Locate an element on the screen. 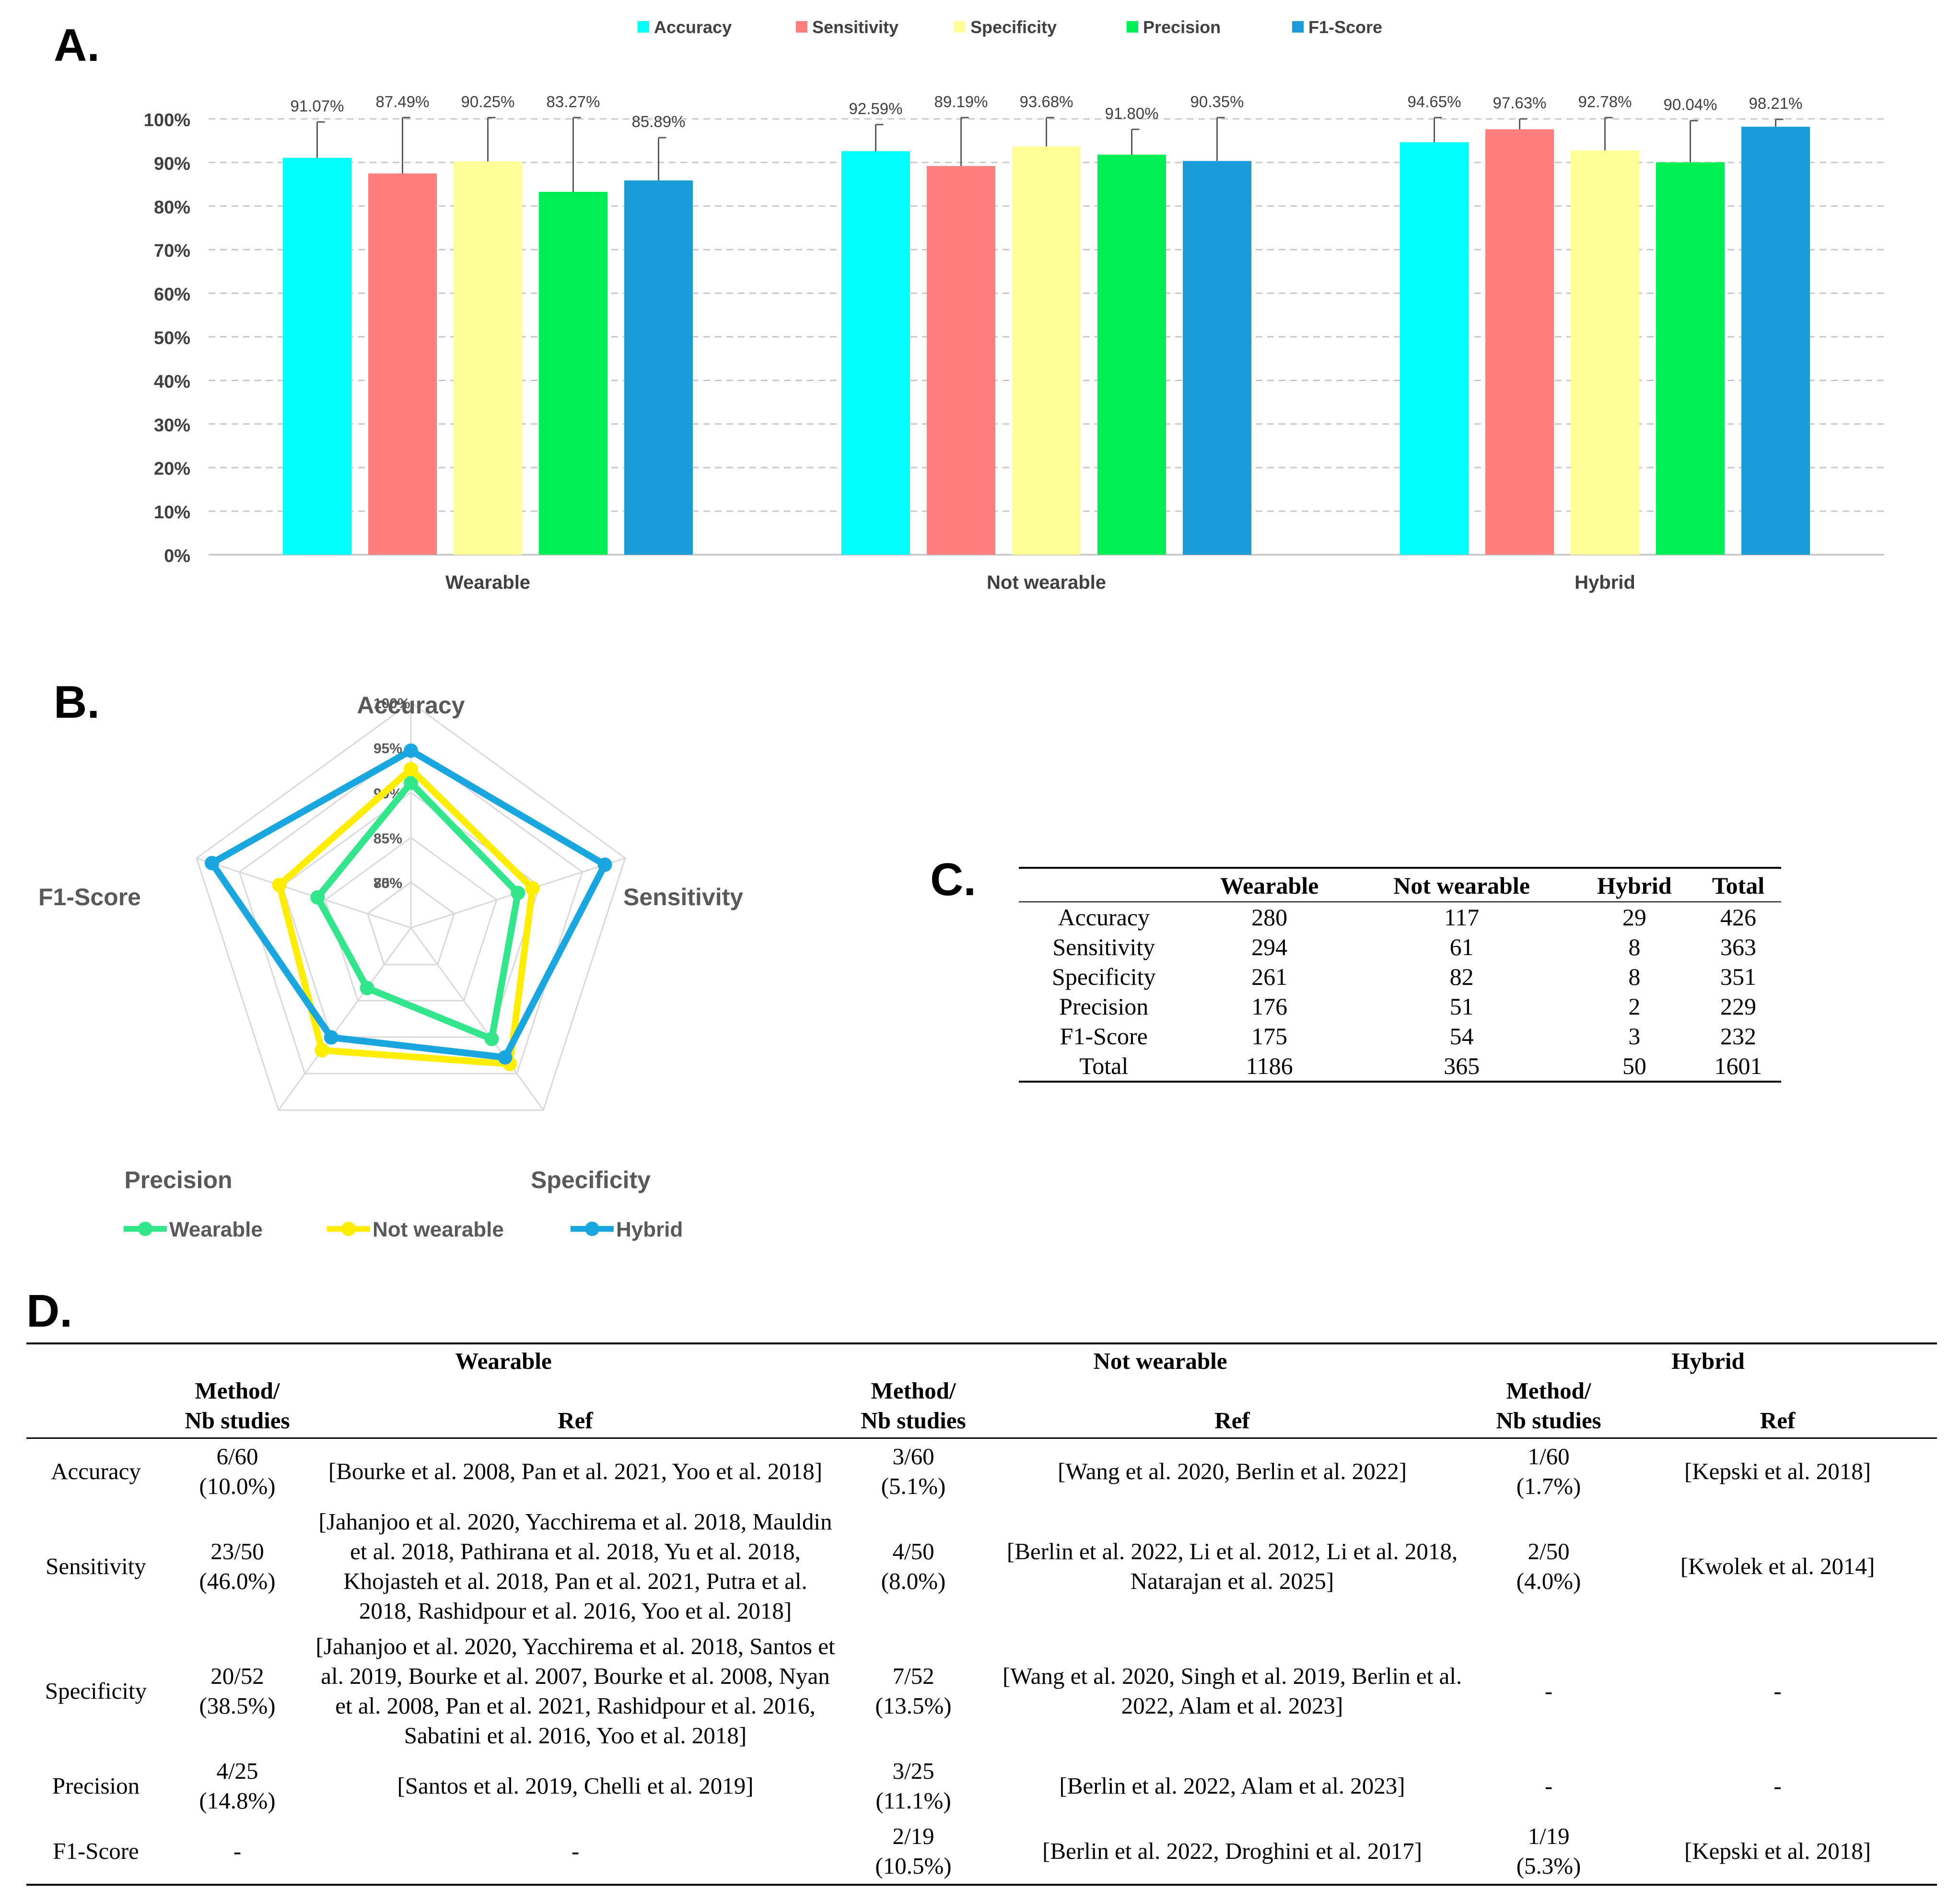  y-tick-label: 40% is located at coordinates (172, 382).